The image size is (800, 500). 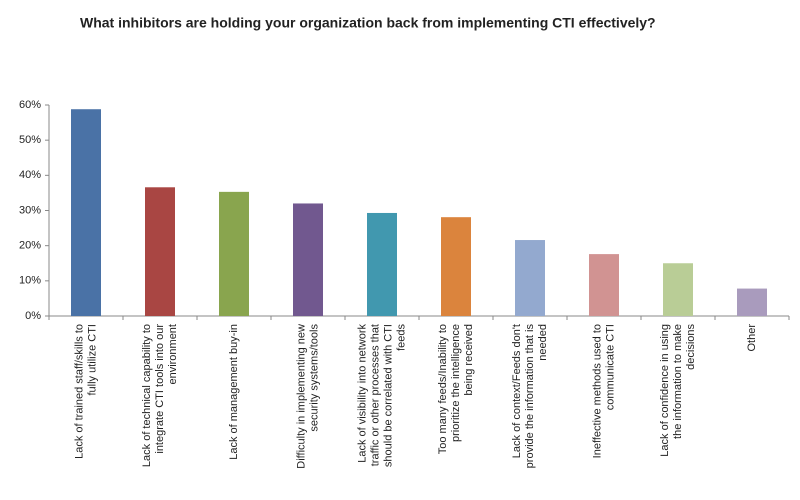 What do you see at coordinates (30, 281) in the screenshot?
I see `y-tick-label: 10%` at bounding box center [30, 281].